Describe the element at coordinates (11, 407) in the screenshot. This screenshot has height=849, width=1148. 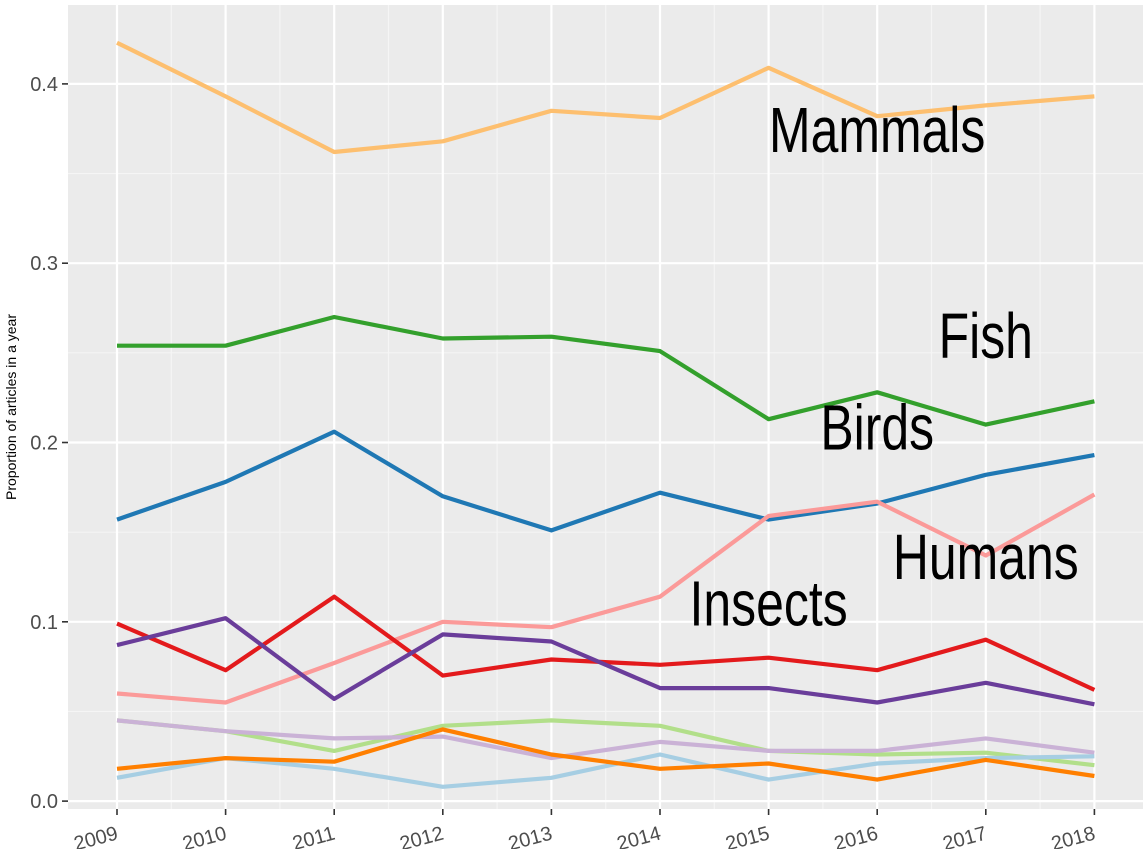
I see `y-axis-title: Proportion of articles in a year` at that location.